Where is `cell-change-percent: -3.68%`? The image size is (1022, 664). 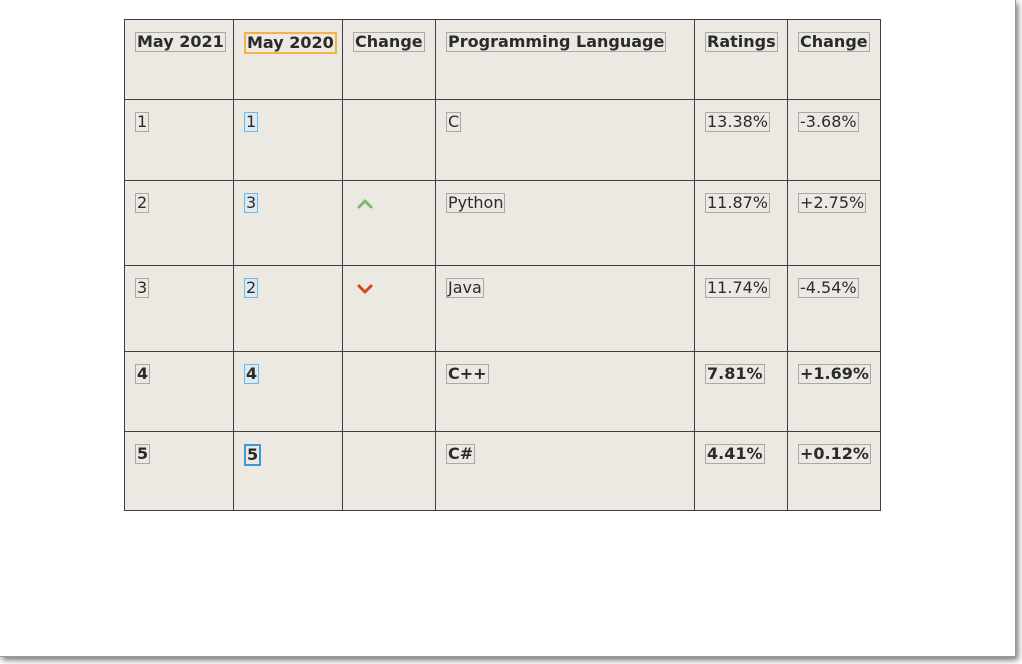
cell-change-percent: -3.68% is located at coordinates (834, 140).